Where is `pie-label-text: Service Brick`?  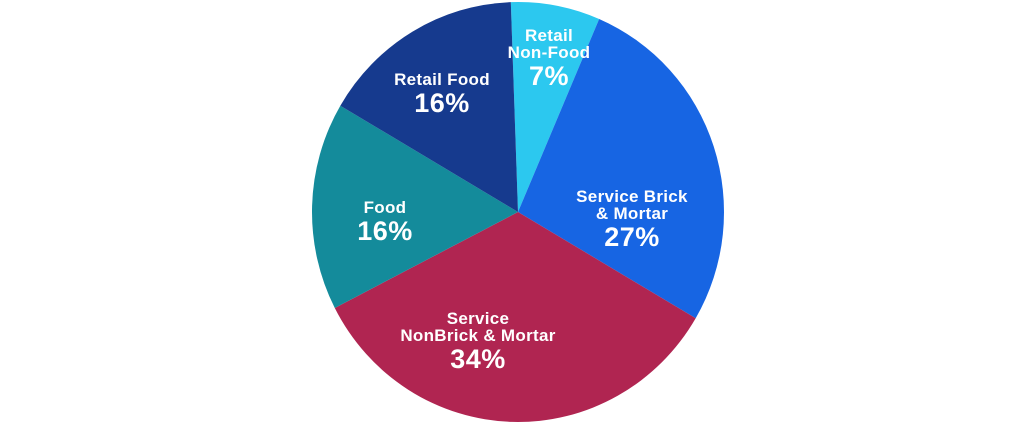 pie-label-text: Service Brick is located at coordinates (632, 196).